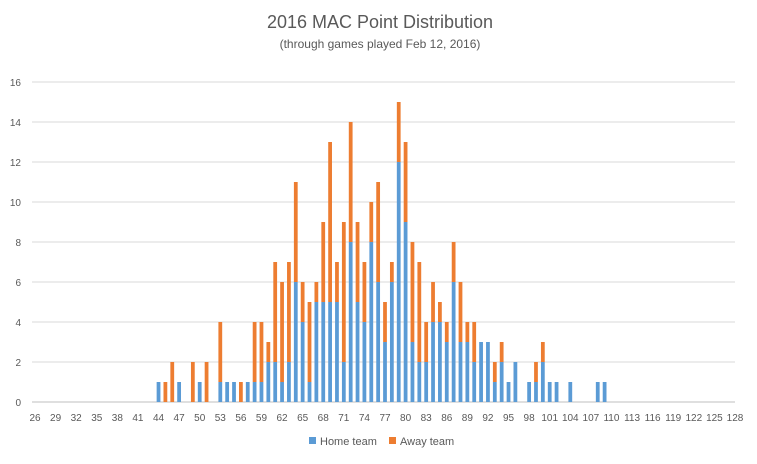 This screenshot has height=464, width=757. What do you see at coordinates (632, 418) in the screenshot?
I see `x-tick-label: 113` at bounding box center [632, 418].